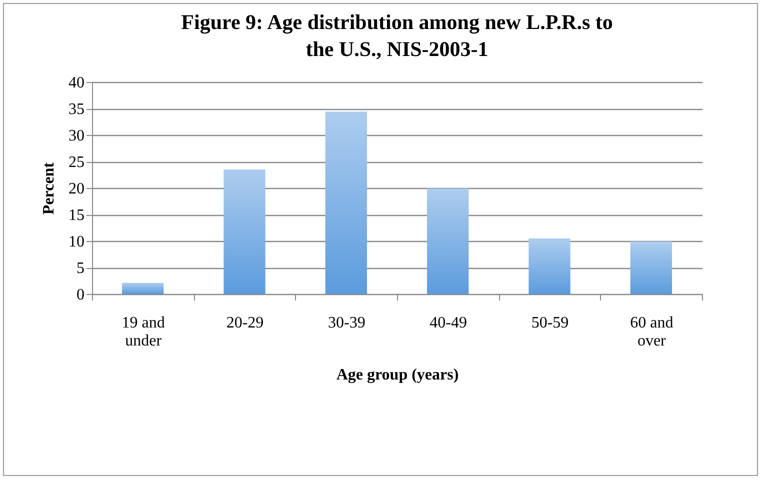  Describe the element at coordinates (76, 242) in the screenshot. I see `y-tick-label: 10` at that location.